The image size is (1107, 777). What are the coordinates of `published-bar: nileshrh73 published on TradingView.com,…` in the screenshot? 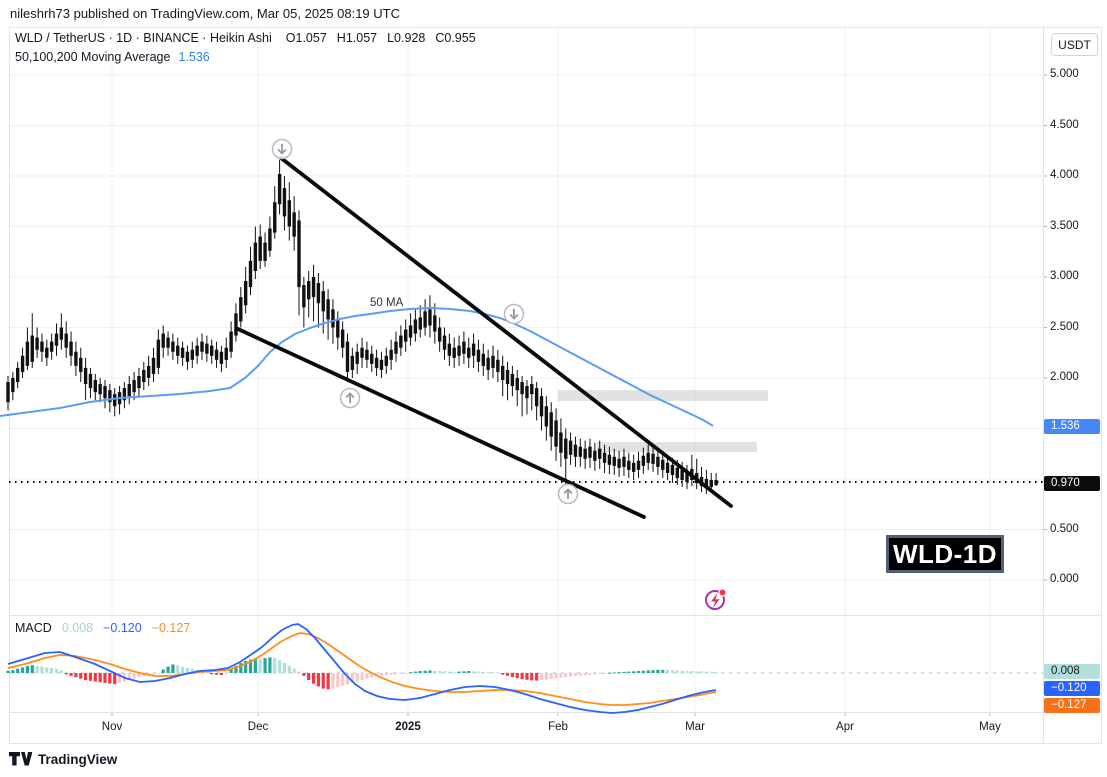 It's located at (205, 13).